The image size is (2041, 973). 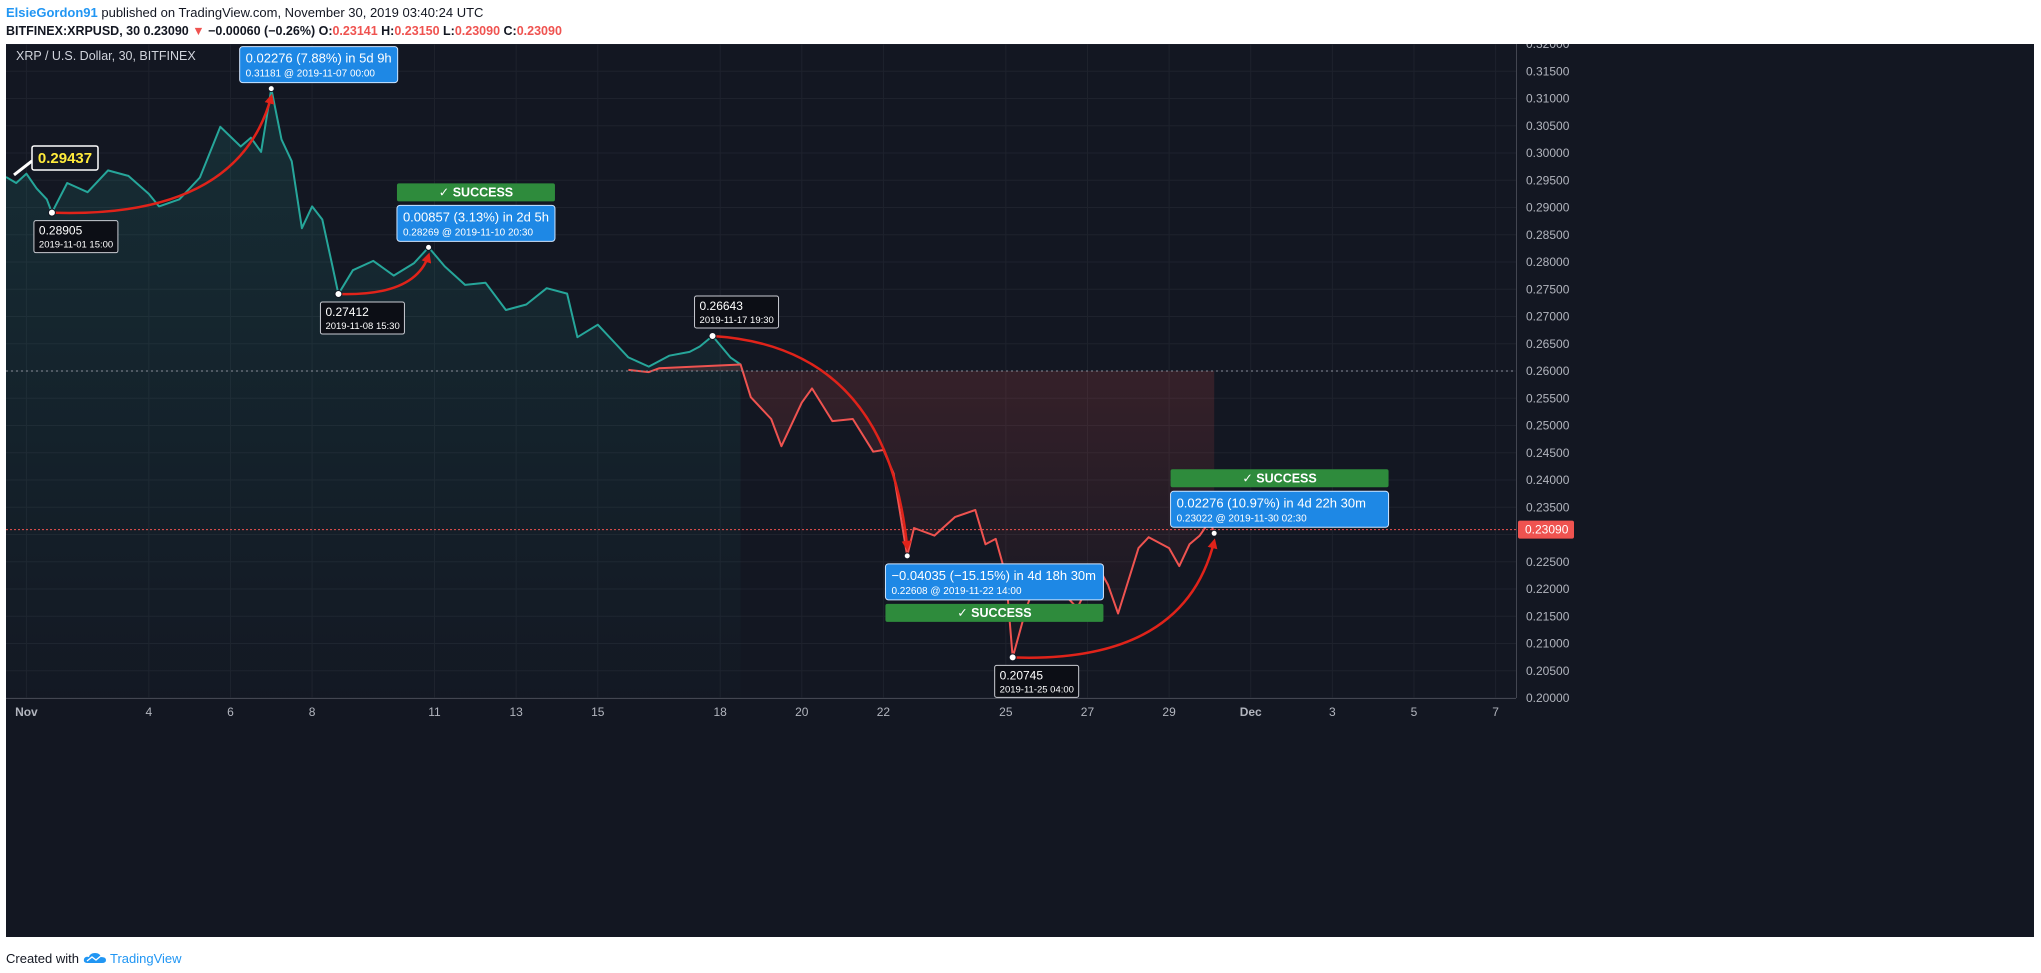 What do you see at coordinates (146, 958) in the screenshot?
I see `tradingview-link: TradingView` at bounding box center [146, 958].